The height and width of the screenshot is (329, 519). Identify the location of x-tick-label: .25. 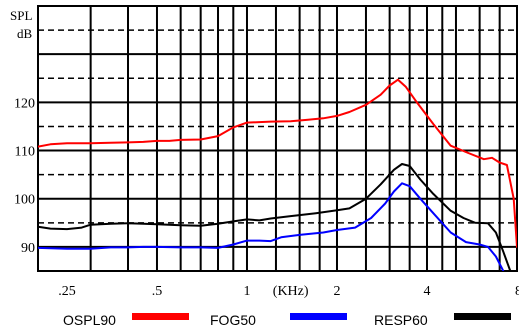
(67, 291).